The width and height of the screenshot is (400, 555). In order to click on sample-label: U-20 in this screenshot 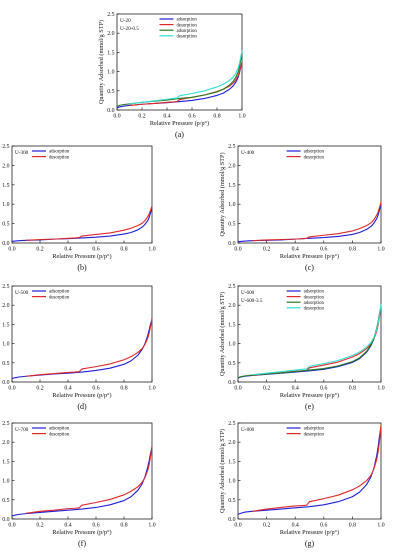, I will do `click(125, 21)`.